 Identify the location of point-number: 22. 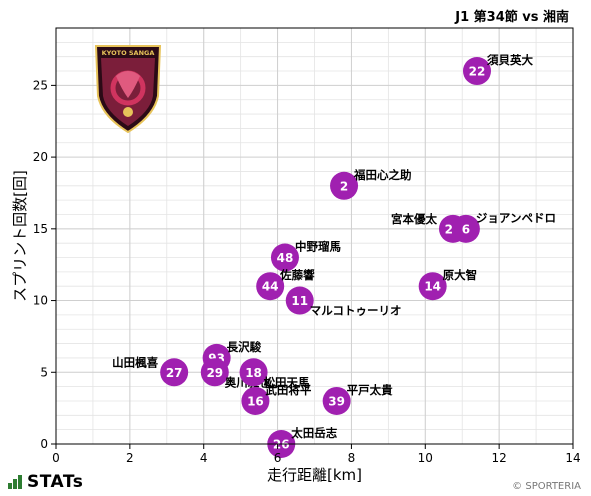
(477, 72).